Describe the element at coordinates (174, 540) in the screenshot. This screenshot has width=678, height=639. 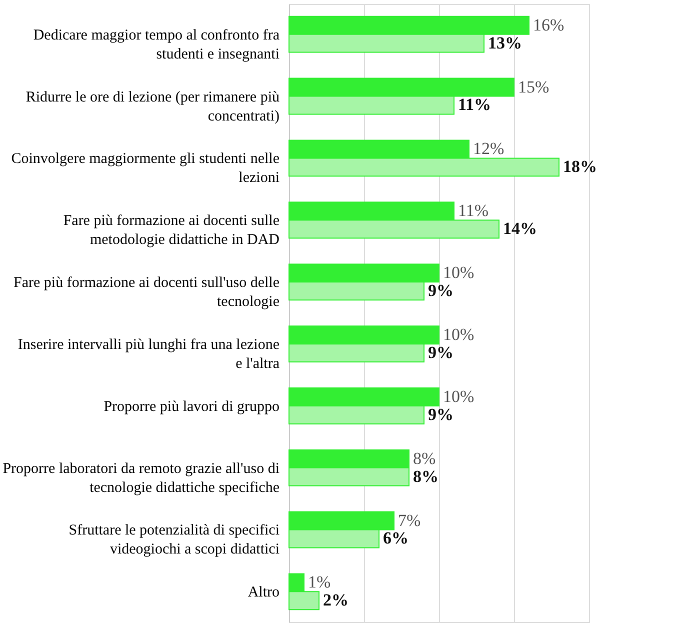
I see `y-tick-label: Sfruttare le potenzialità di specifici videogiochi a scopi didattici` at that location.